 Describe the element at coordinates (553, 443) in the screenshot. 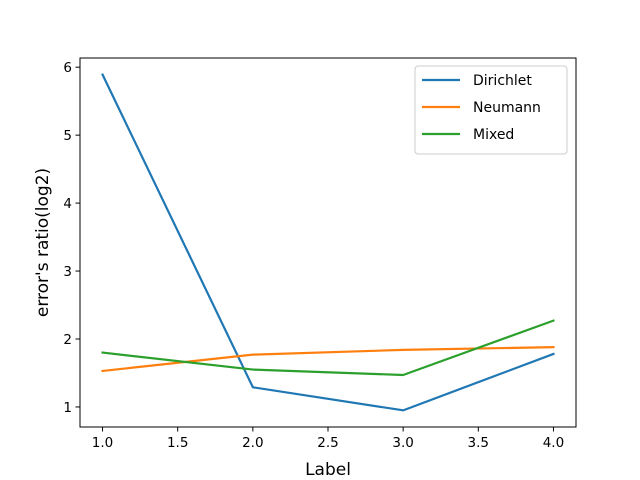

I see `x-tick-label: 4.0` at that location.